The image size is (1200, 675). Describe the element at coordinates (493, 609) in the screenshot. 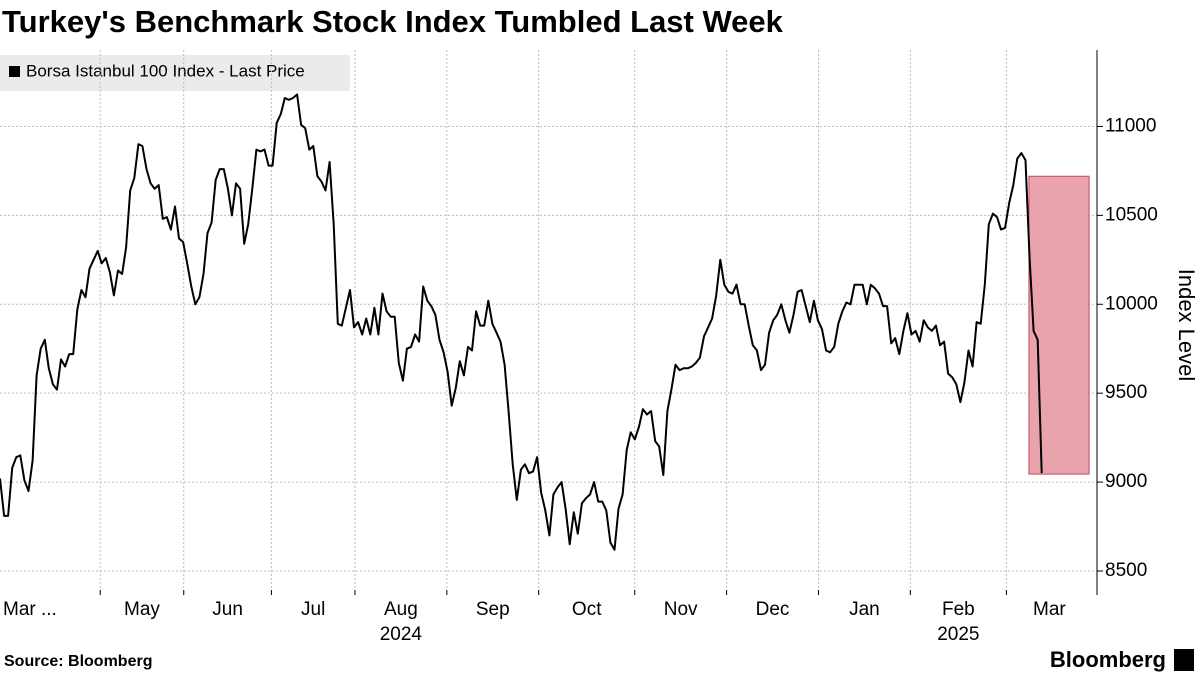

I see `x-tick-label: Sep` at that location.